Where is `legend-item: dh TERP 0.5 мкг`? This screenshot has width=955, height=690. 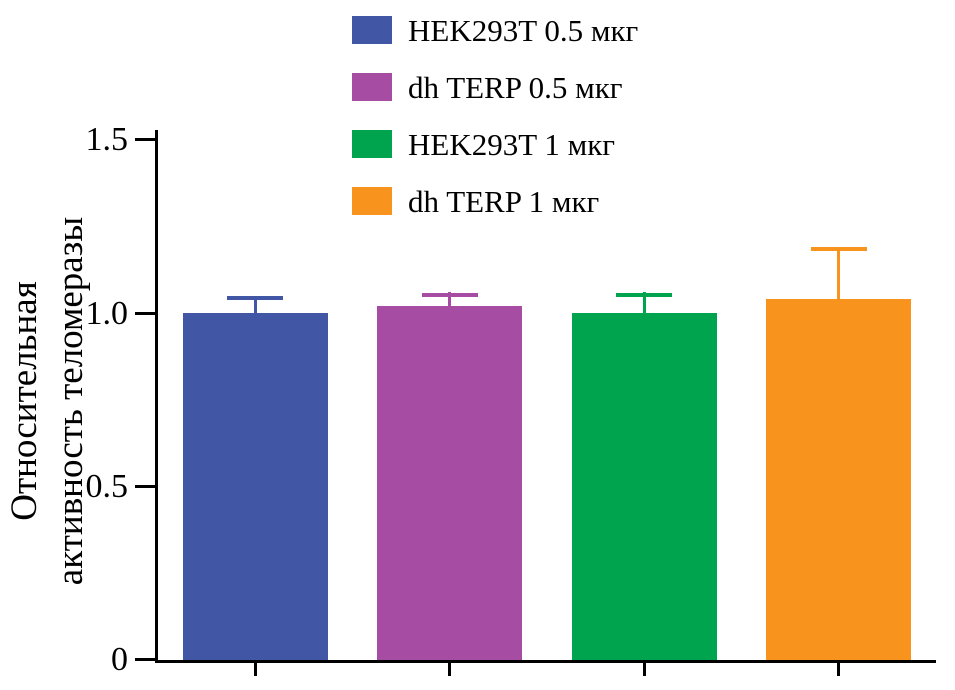
legend-item: dh TERP 0.5 мкг is located at coordinates (495, 87).